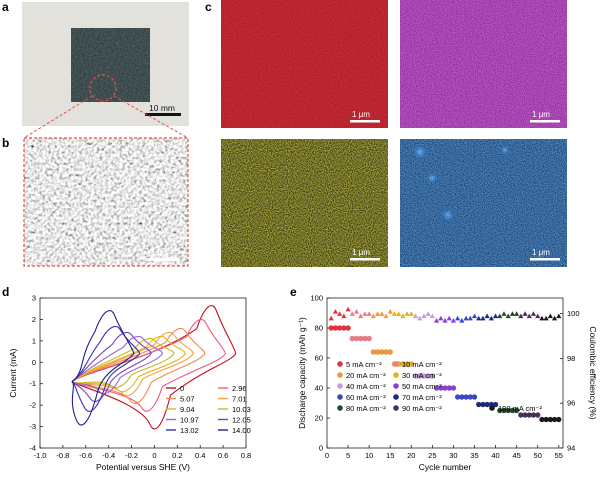  What do you see at coordinates (103, 88) in the screenshot?
I see `zoom-circle` at bounding box center [103, 88].